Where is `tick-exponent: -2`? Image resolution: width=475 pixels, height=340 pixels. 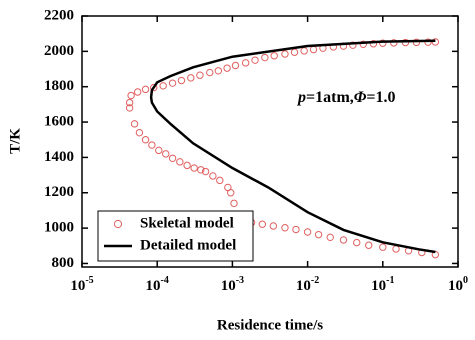
tick-exponent: -2 is located at coordinates (315, 280).